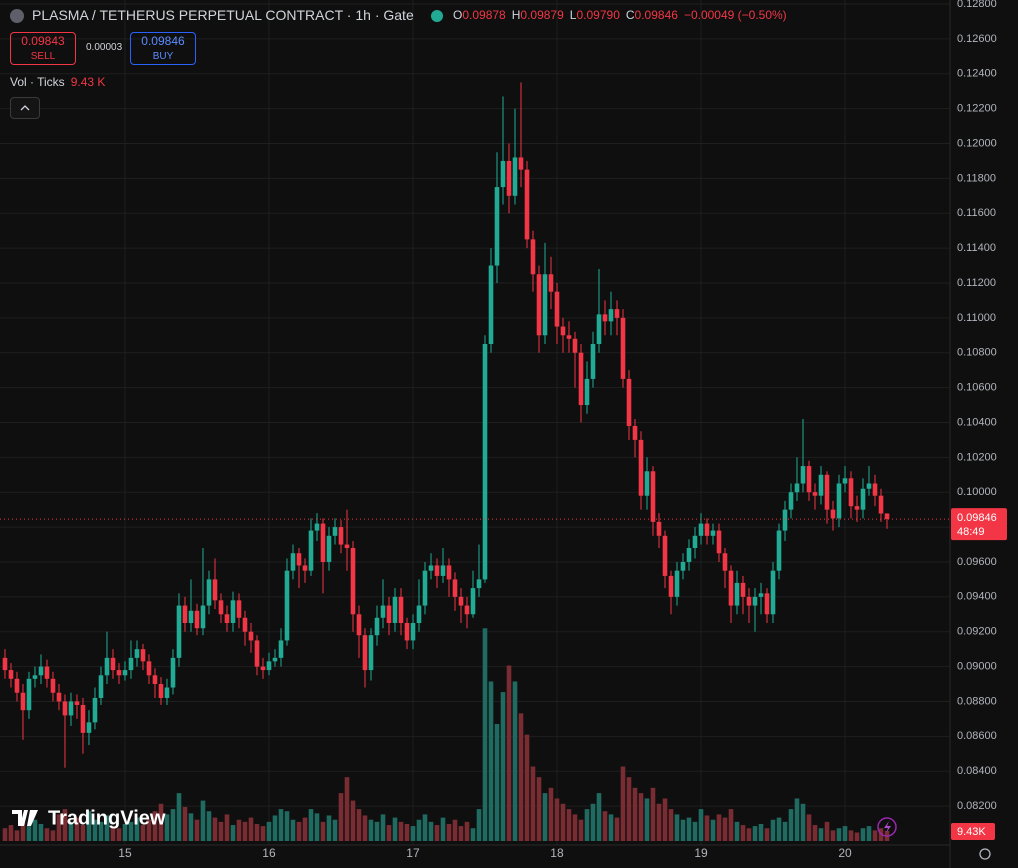  Describe the element at coordinates (25, 108) in the screenshot. I see `collapse-button` at that location.